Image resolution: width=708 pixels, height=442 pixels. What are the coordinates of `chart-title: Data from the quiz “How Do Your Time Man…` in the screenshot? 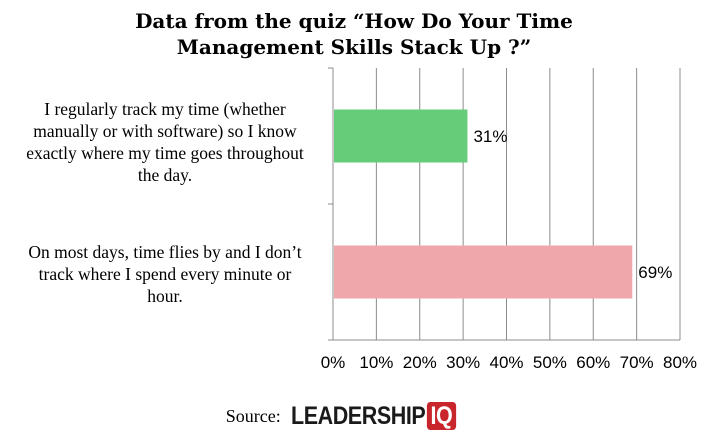 It's located at (354, 34).